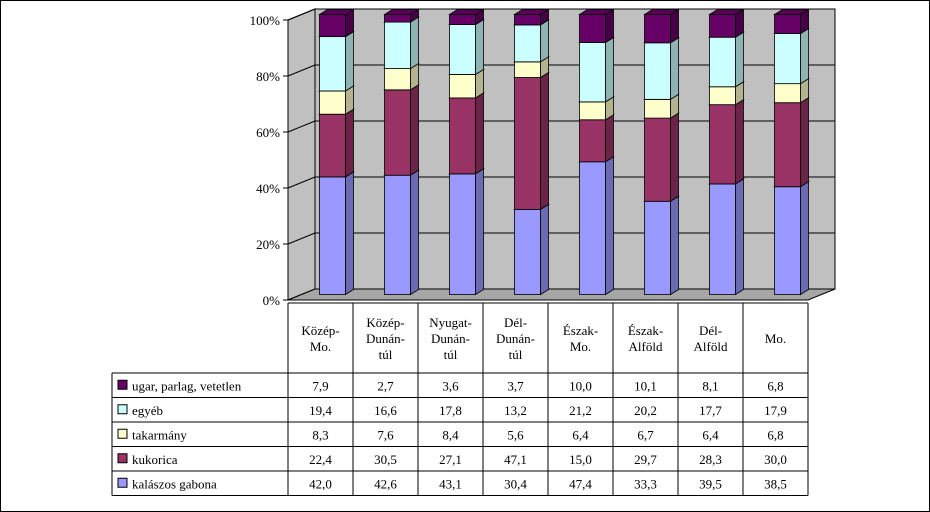 Image resolution: width=930 pixels, height=512 pixels. Describe the element at coordinates (450, 410) in the screenshot. I see `data-label: 17,8` at that location.